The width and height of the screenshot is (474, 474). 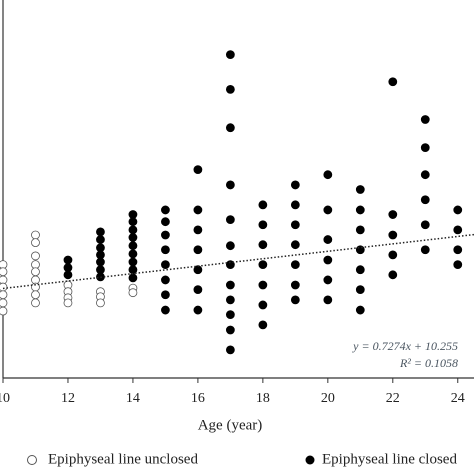 What do you see at coordinates (198, 398) in the screenshot?
I see `x-tick-label: 16` at bounding box center [198, 398].